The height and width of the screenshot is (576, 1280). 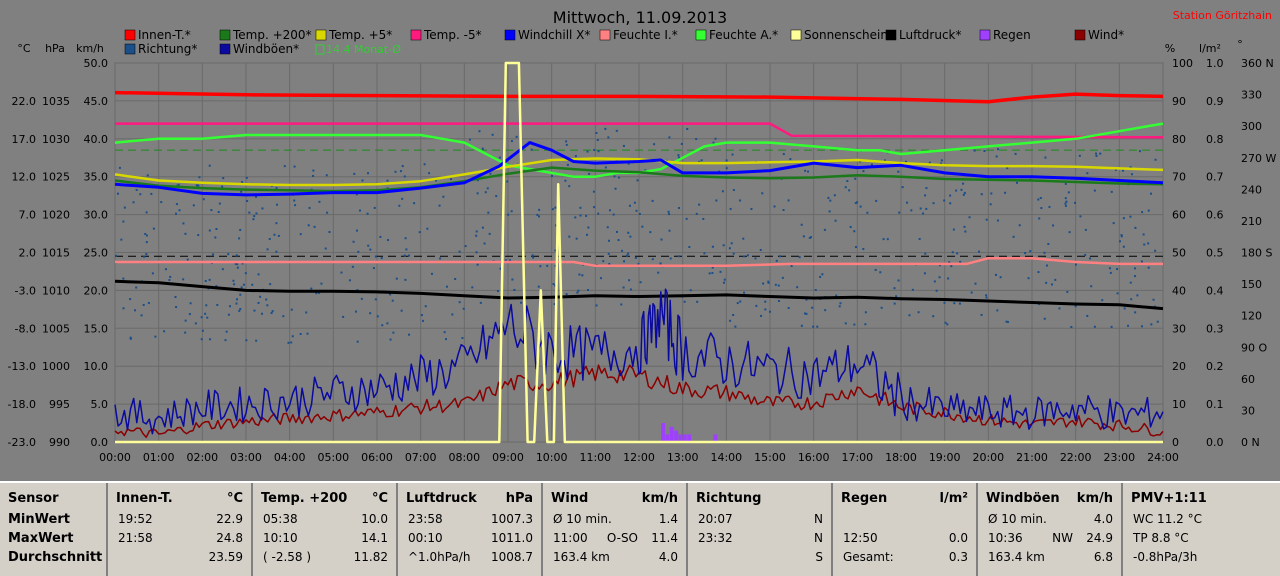 What do you see at coordinates (229, 538) in the screenshot?
I see `cell-value: 24.8` at bounding box center [229, 538].